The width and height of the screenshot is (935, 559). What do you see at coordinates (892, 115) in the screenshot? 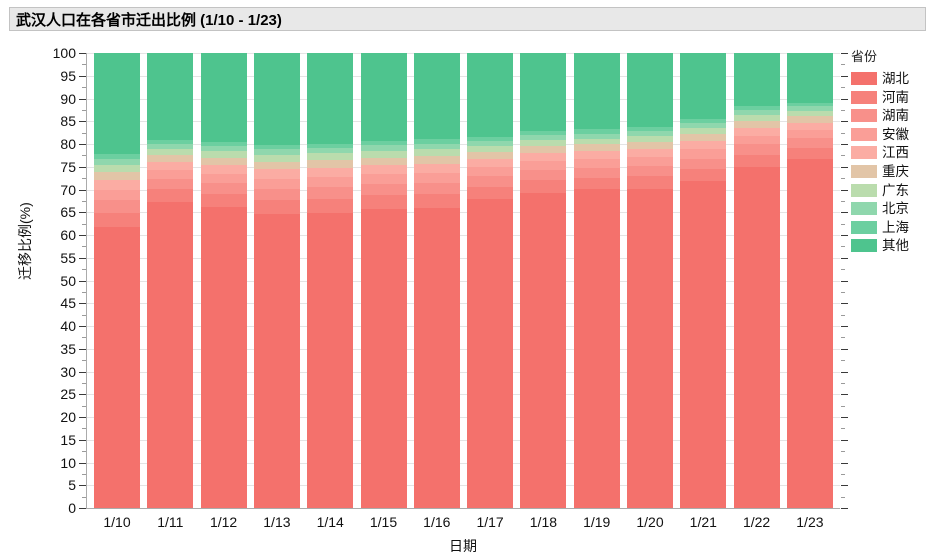
I see `legend-item-hunan: 湖南` at bounding box center [892, 115].